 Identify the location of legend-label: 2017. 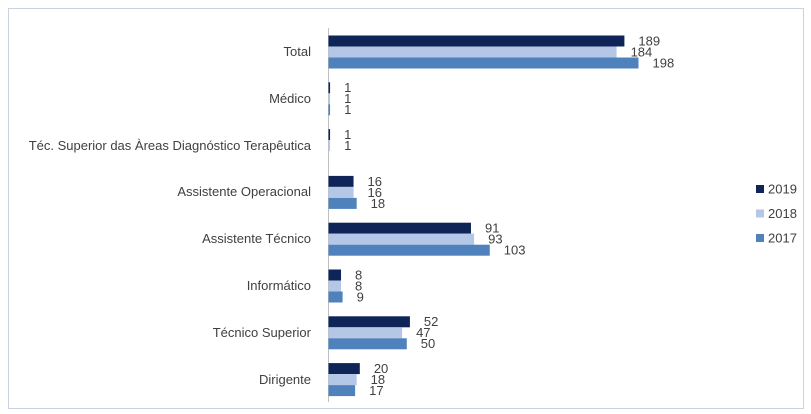
(782, 237).